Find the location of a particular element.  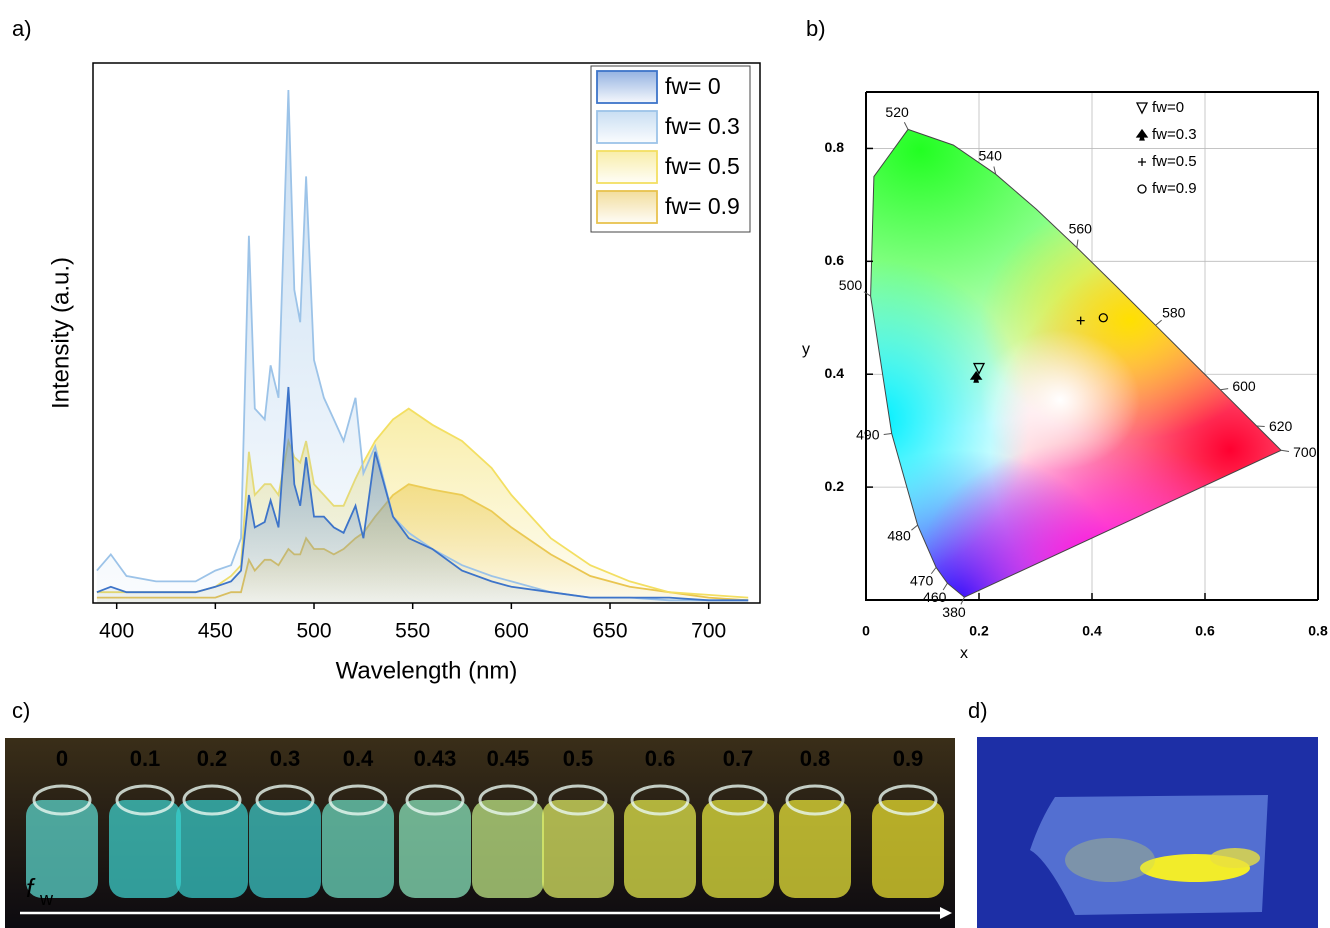

x-tick-label: 0.6 is located at coordinates (1205, 631).